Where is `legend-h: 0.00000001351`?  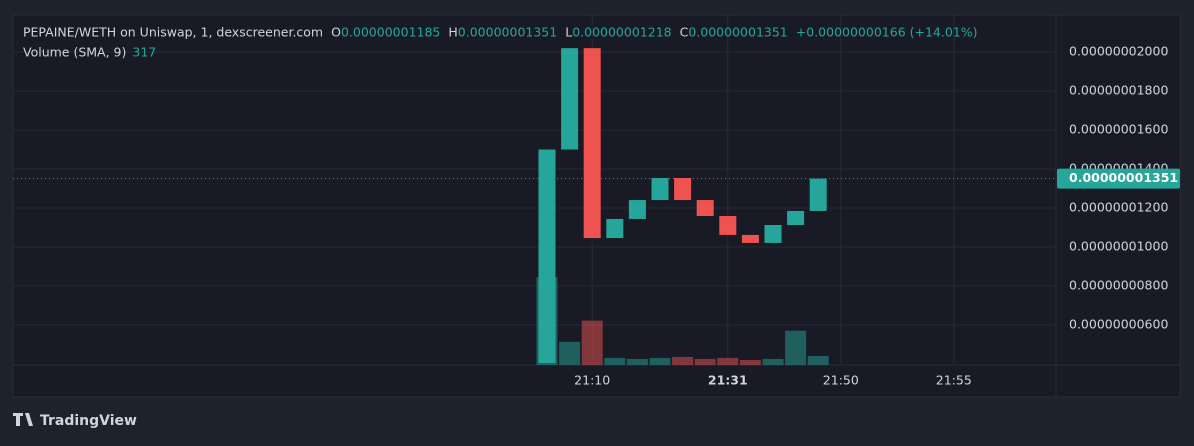 legend-h: 0.00000001351 is located at coordinates (507, 32).